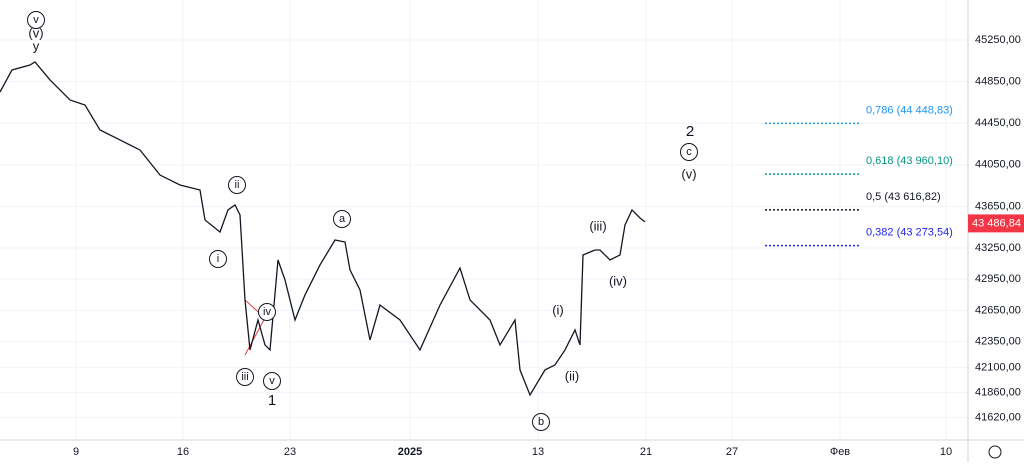 The height and width of the screenshot is (467, 1024). I want to click on wave-label: 2, so click(690, 131).